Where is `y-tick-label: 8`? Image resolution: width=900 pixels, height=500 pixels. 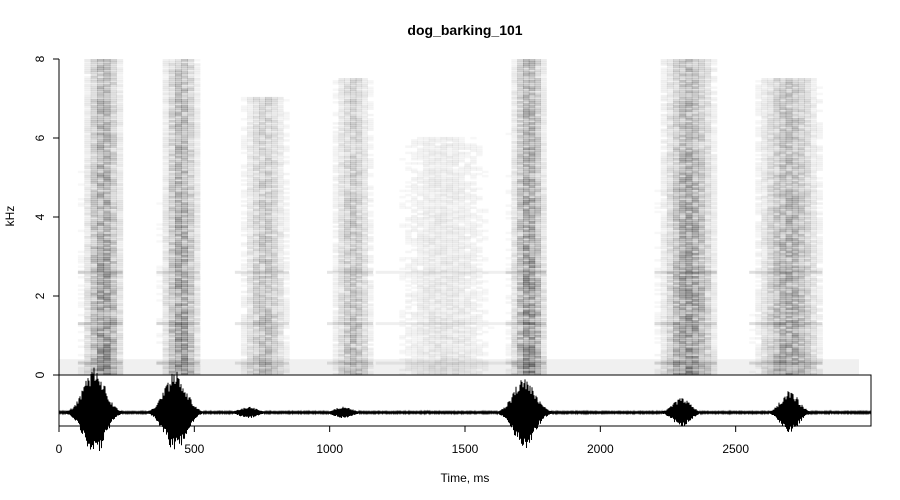 y-tick-label: 8 is located at coordinates (40, 58).